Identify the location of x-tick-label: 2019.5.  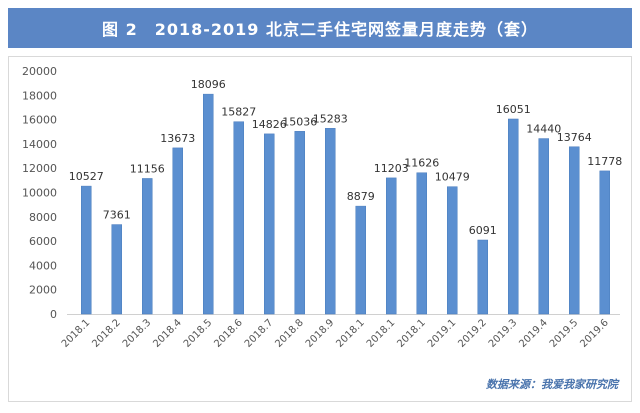
(564, 333).